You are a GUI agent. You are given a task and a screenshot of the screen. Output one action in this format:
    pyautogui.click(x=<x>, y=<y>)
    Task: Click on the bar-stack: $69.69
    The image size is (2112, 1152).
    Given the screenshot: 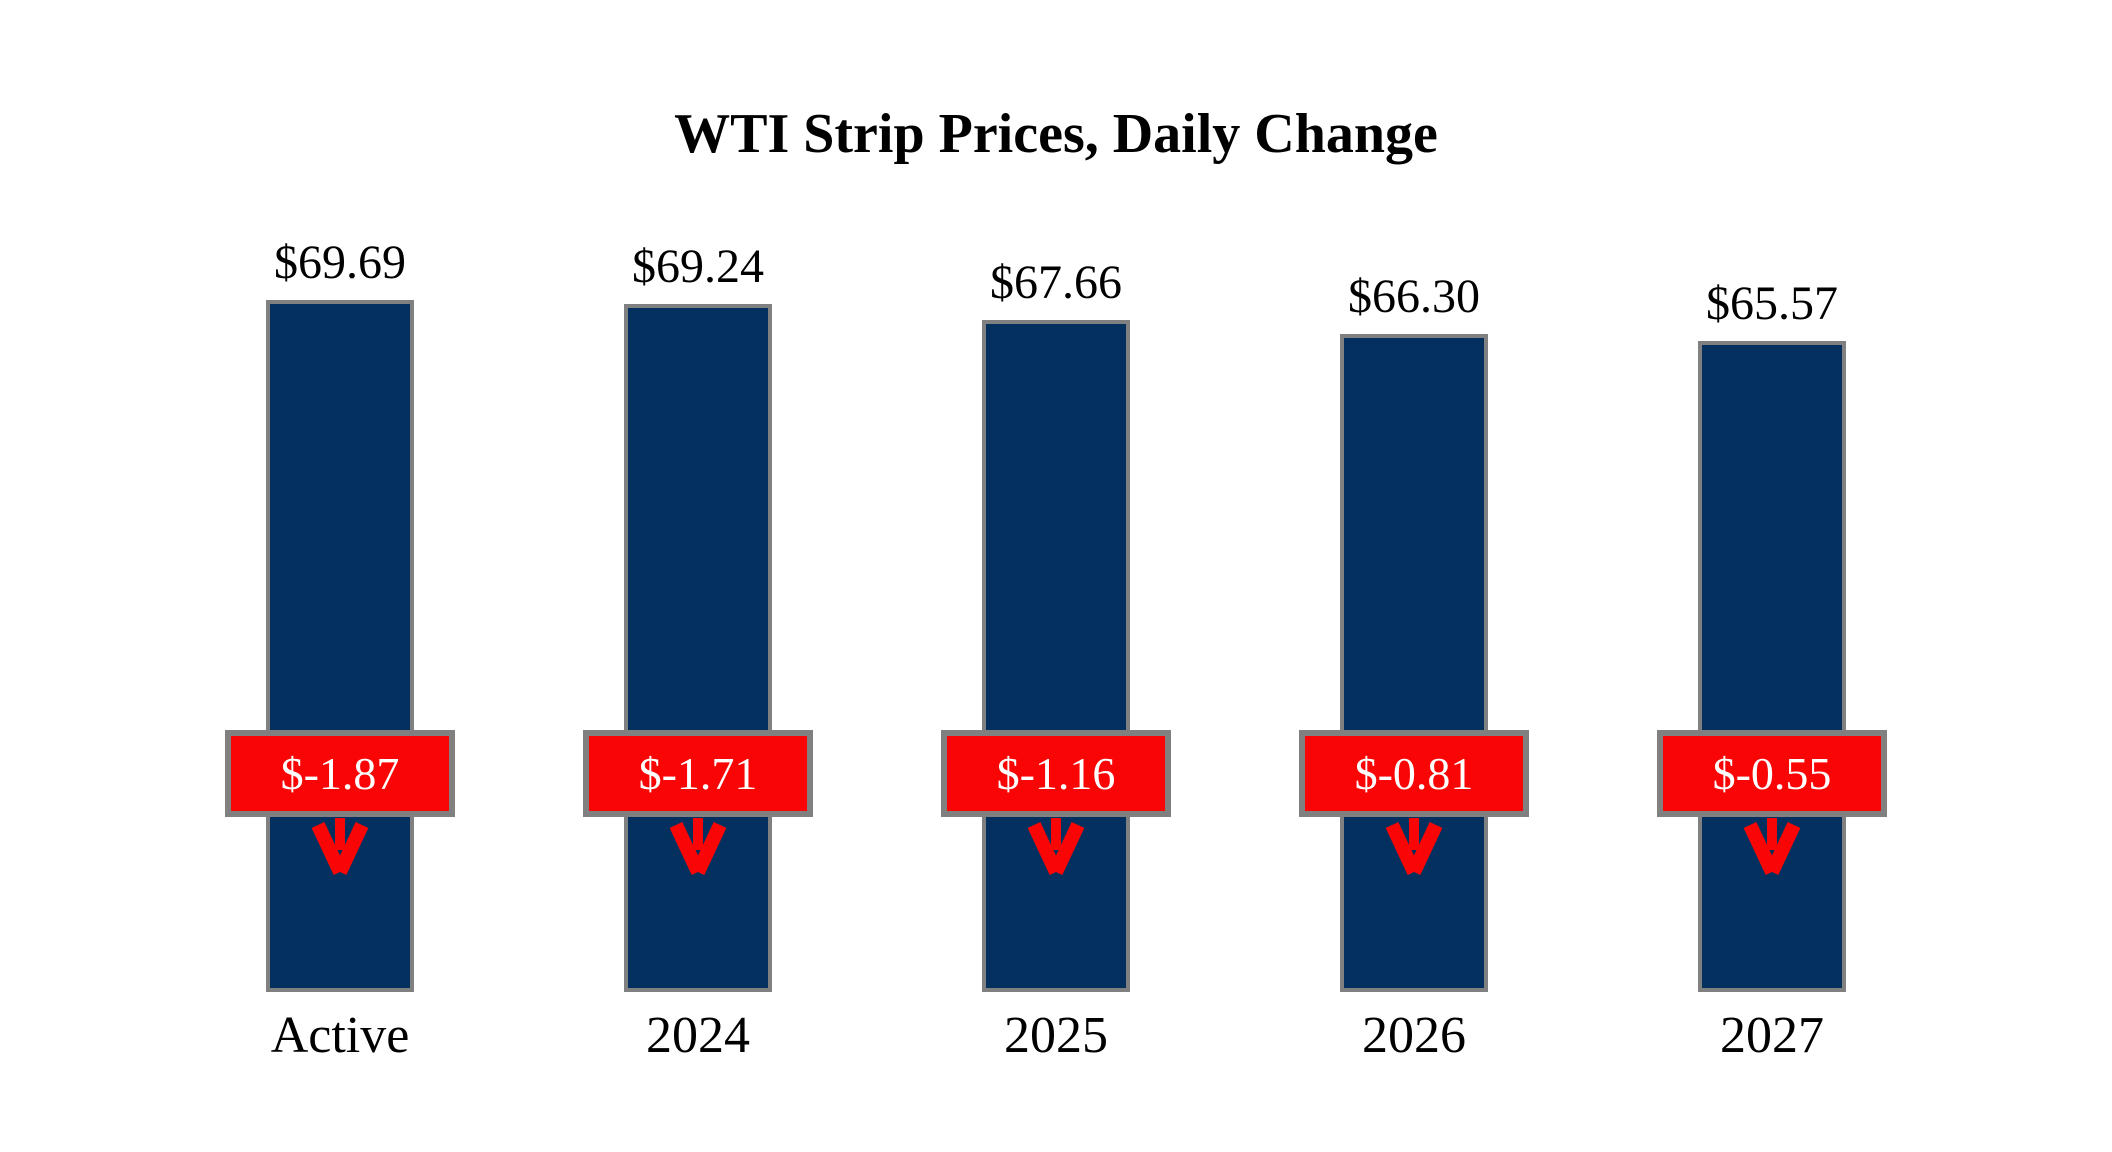 What is the action you would take?
    pyautogui.click(x=340, y=496)
    